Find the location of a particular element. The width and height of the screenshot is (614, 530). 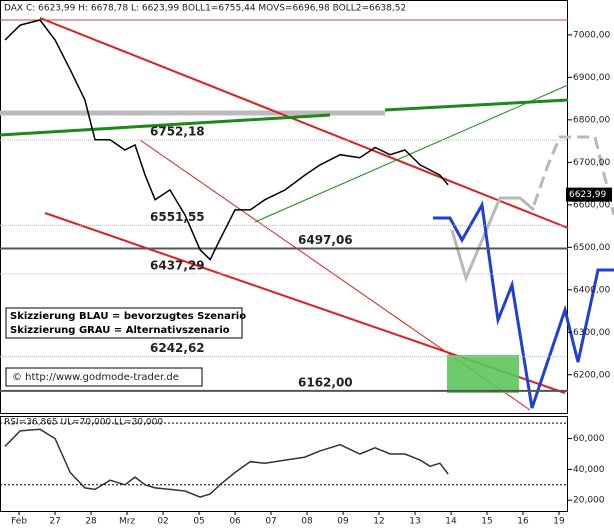

blue-scenario is located at coordinates (523, 304).